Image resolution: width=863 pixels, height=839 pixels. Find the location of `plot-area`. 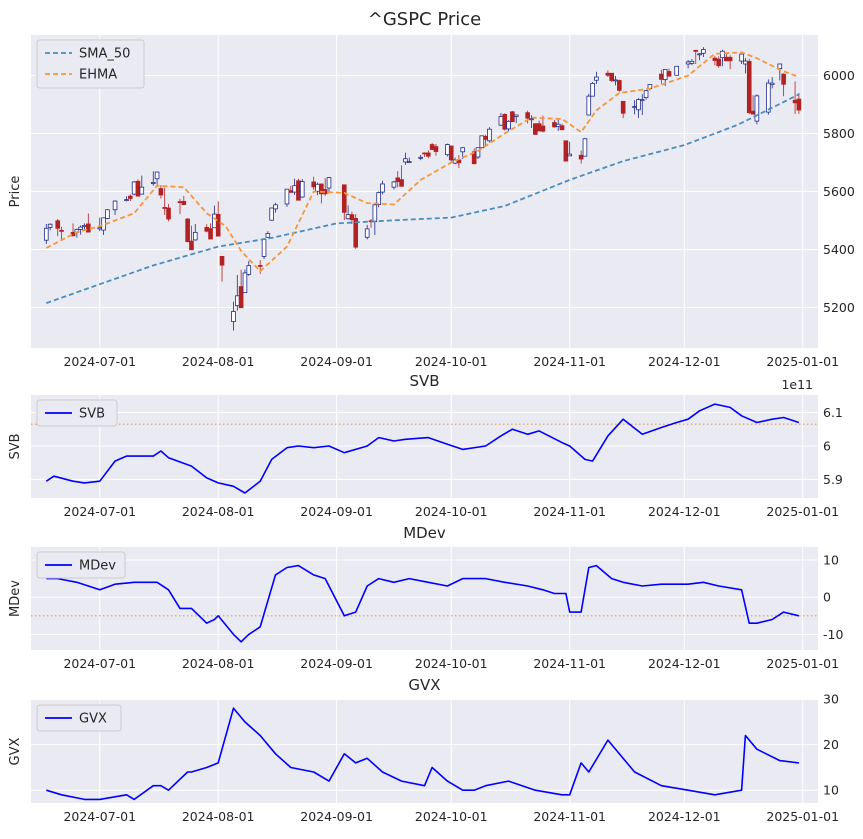

plot-area is located at coordinates (424, 598).